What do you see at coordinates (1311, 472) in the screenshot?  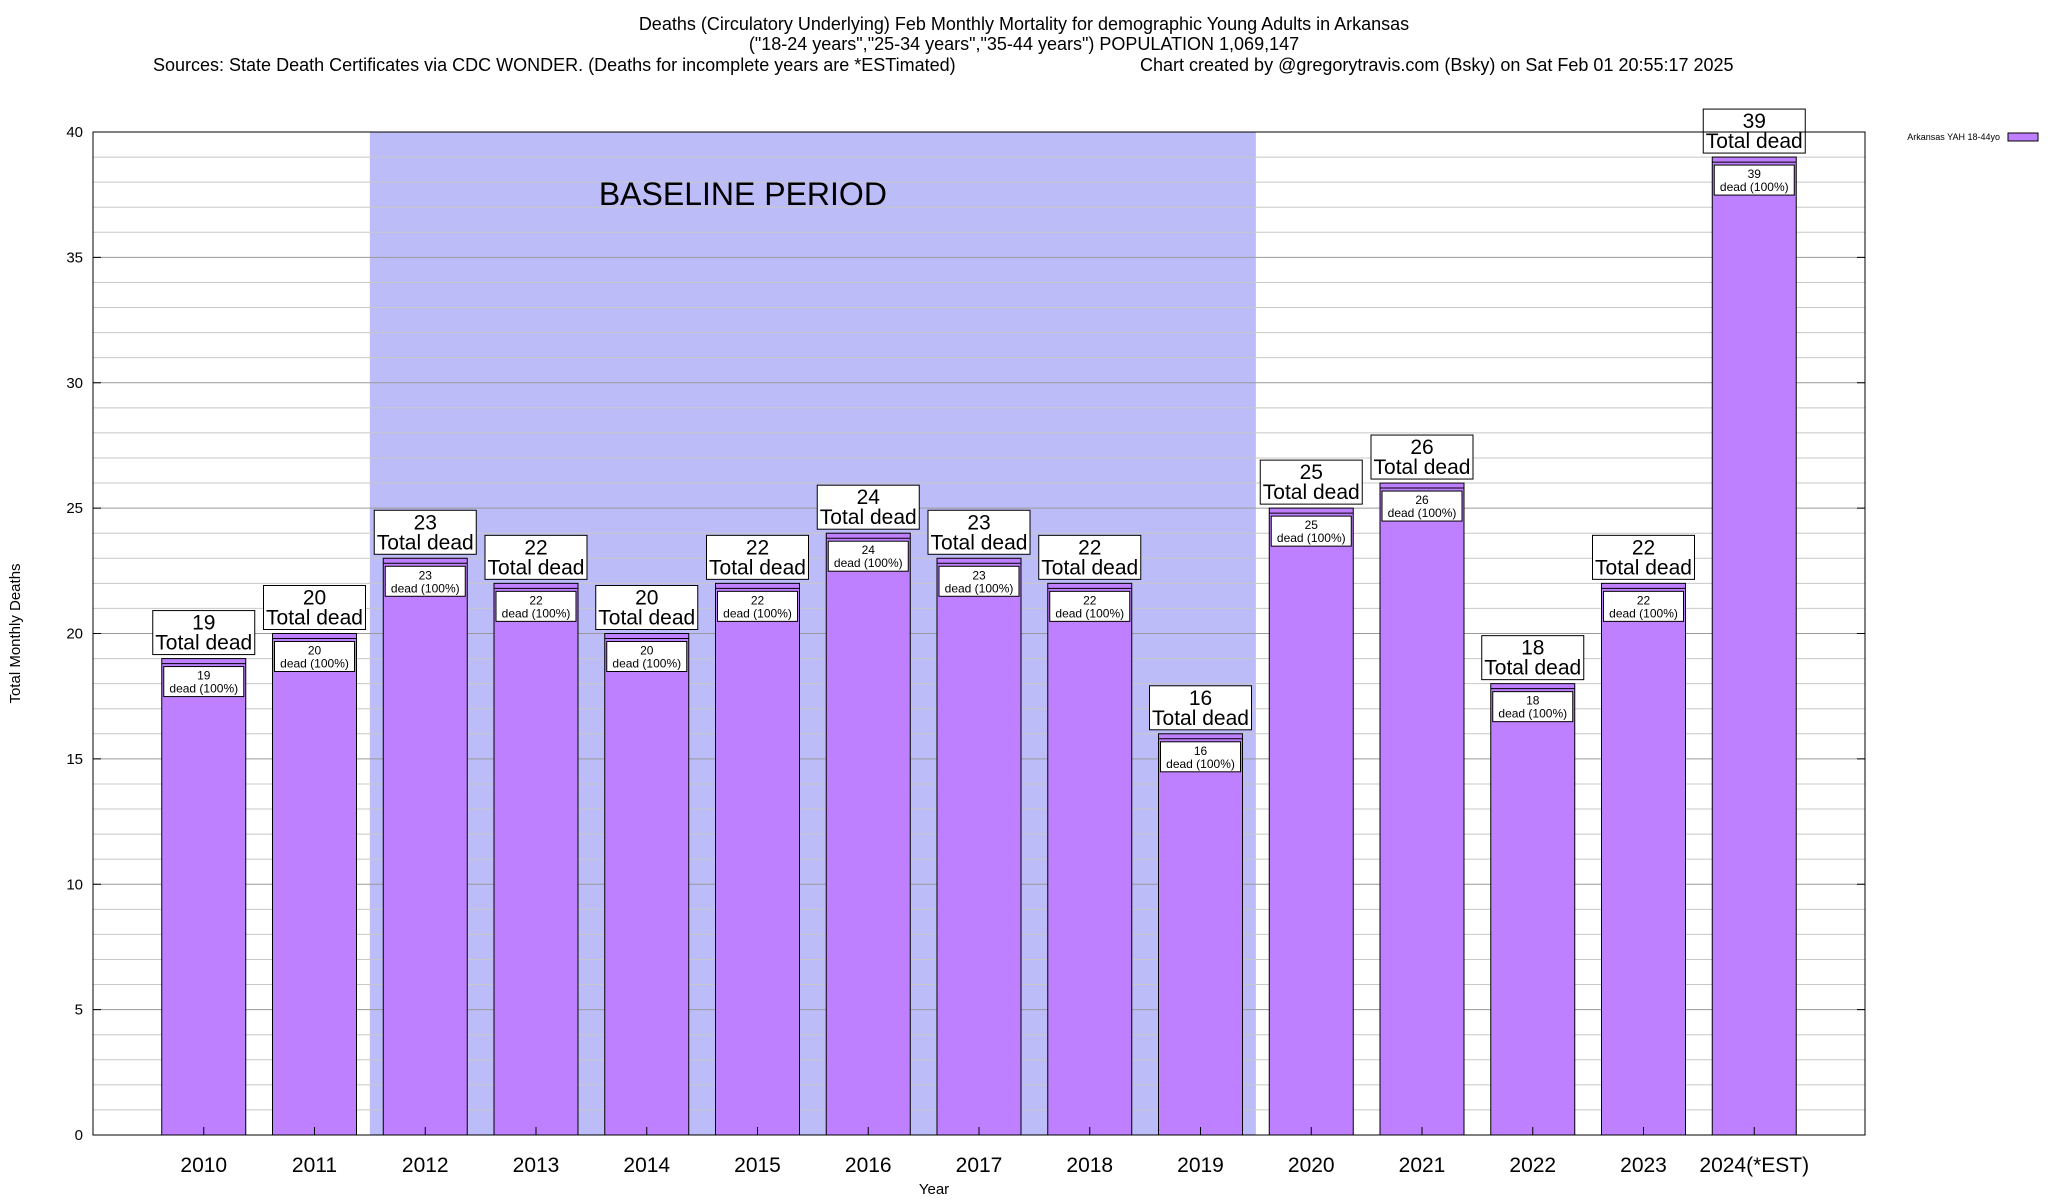 I see `total-label-value: 25` at bounding box center [1311, 472].